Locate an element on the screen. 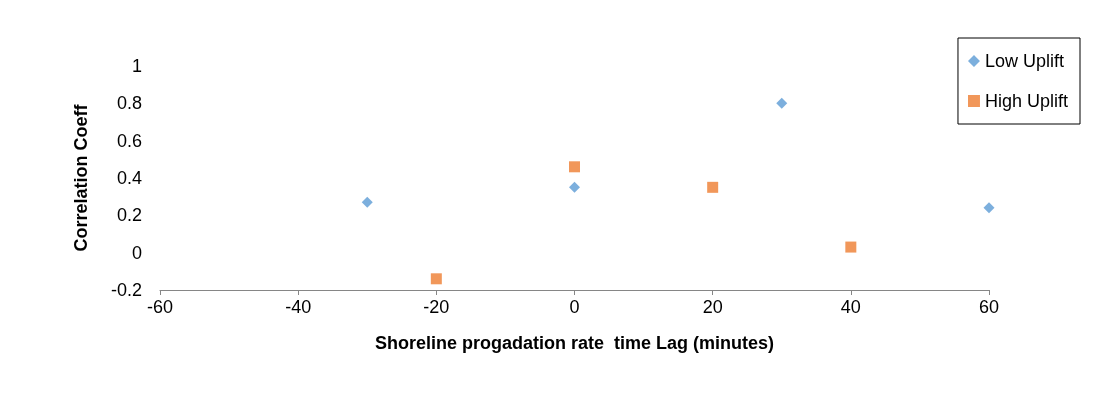  x-tick-label: -60 is located at coordinates (160, 307).